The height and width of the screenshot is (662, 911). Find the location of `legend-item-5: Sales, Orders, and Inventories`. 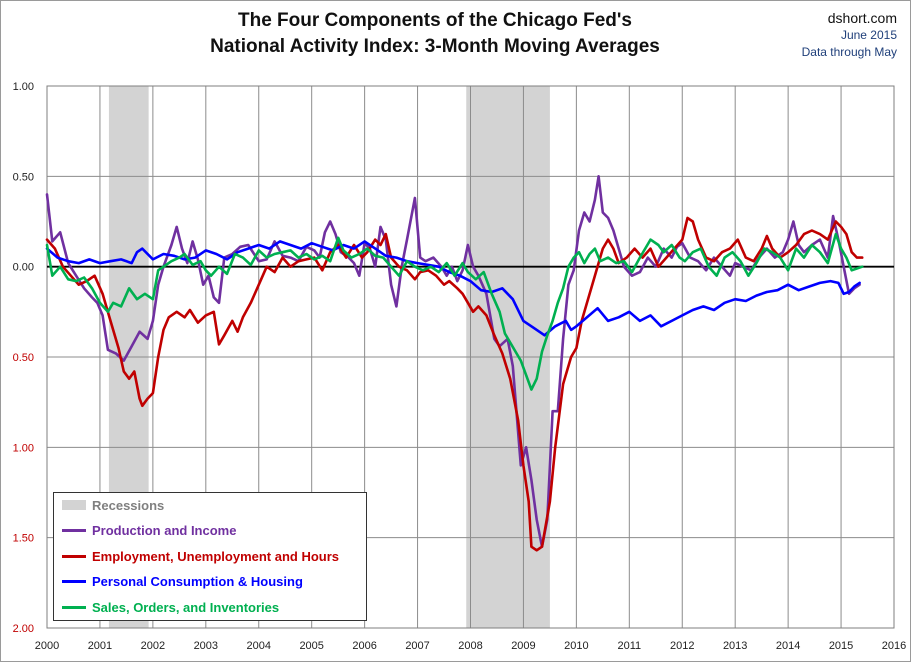

legend-item-5: Sales, Orders, and Inventories is located at coordinates (170, 607).